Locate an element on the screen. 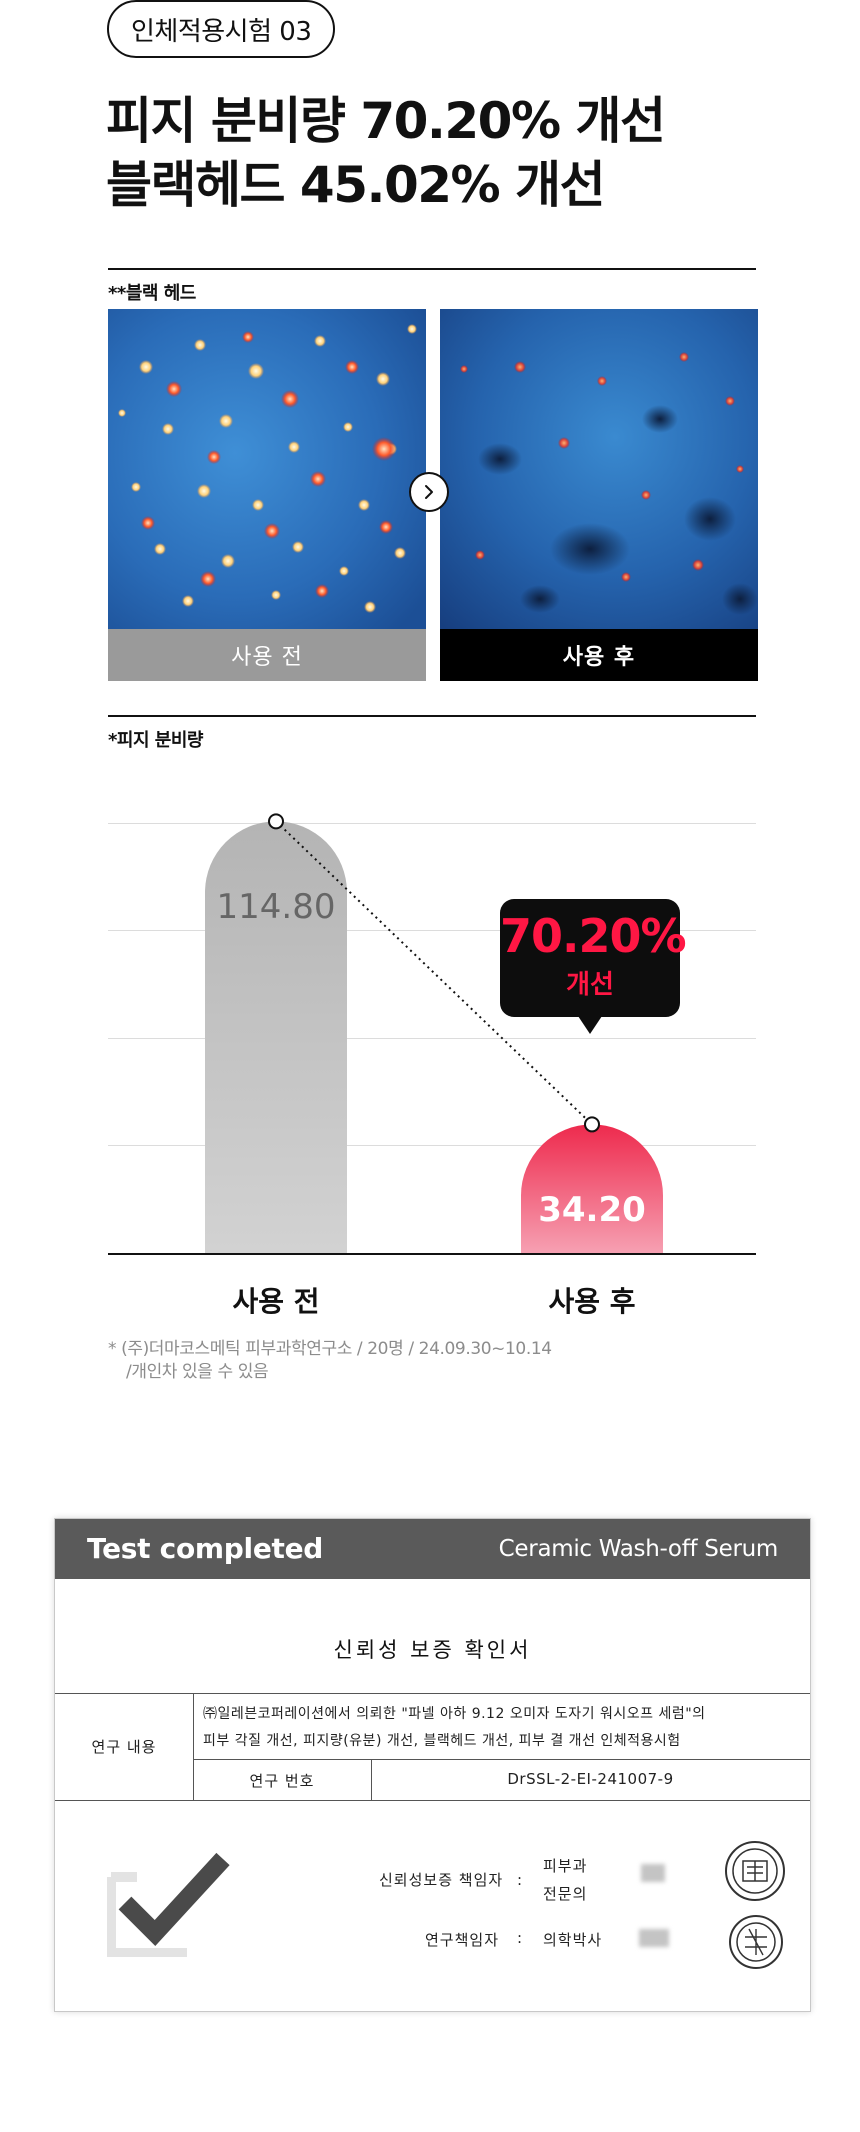 The height and width of the screenshot is (2132, 860). headline-blackhead: 블랙헤드 45.02% 개선 is located at coordinates (356, 185).